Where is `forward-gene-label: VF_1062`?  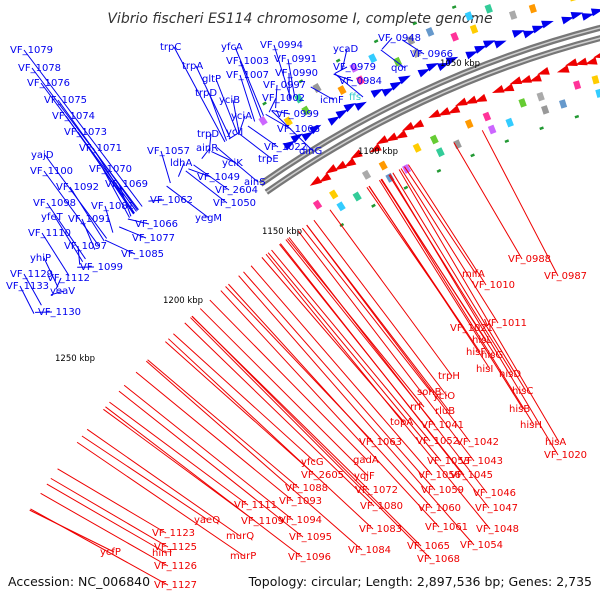 forward-gene-label: VF_1062 is located at coordinates (171, 200).